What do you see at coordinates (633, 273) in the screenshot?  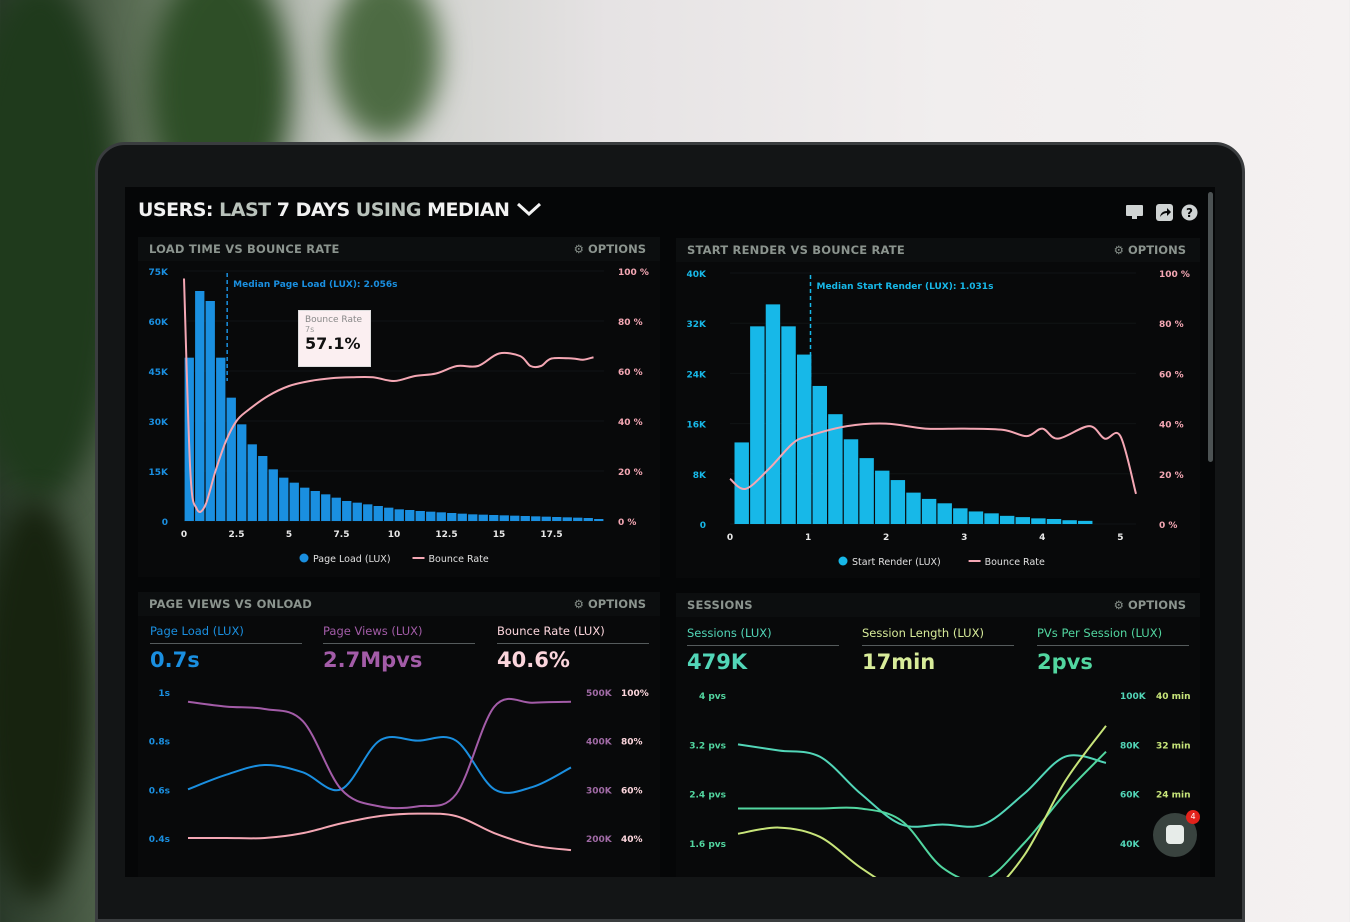 I see `y-tick-right: 100 %` at bounding box center [633, 273].